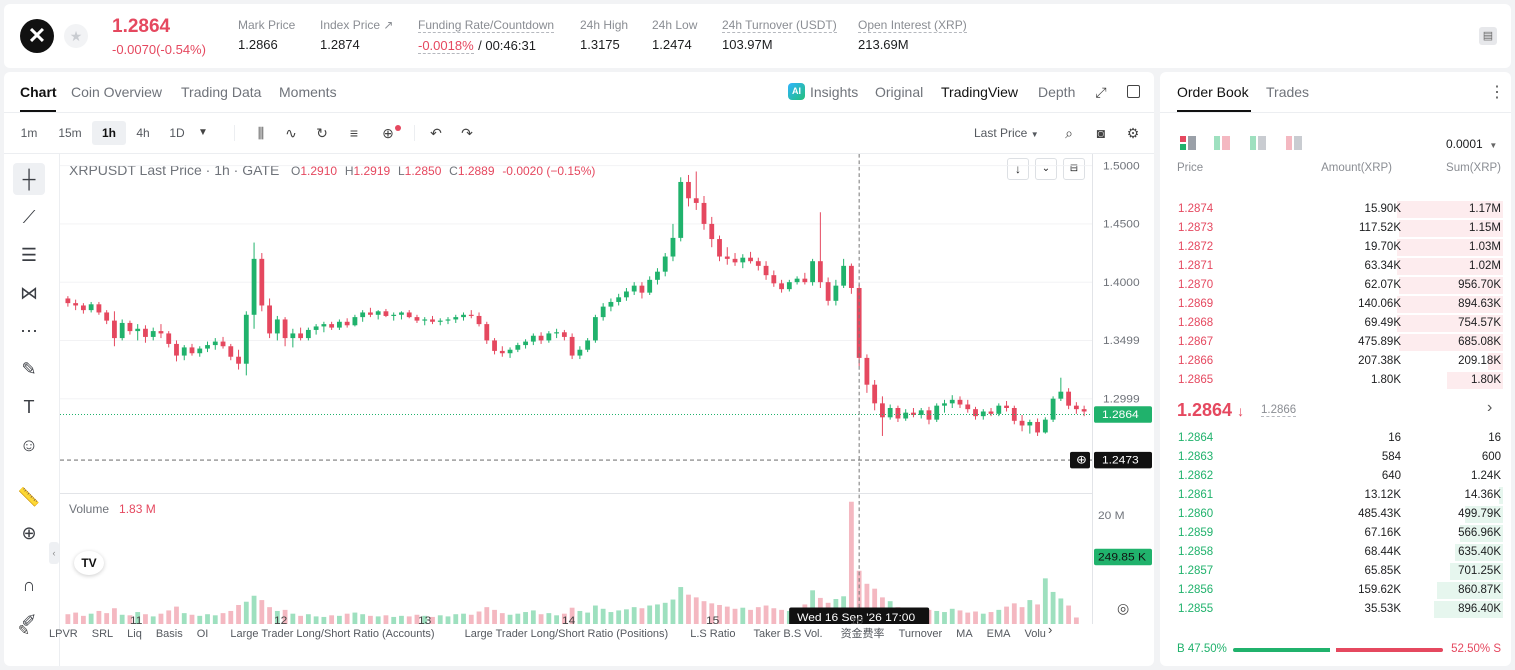 This screenshot has width=1515, height=670. I want to click on maximize-icon, so click(1133, 91).